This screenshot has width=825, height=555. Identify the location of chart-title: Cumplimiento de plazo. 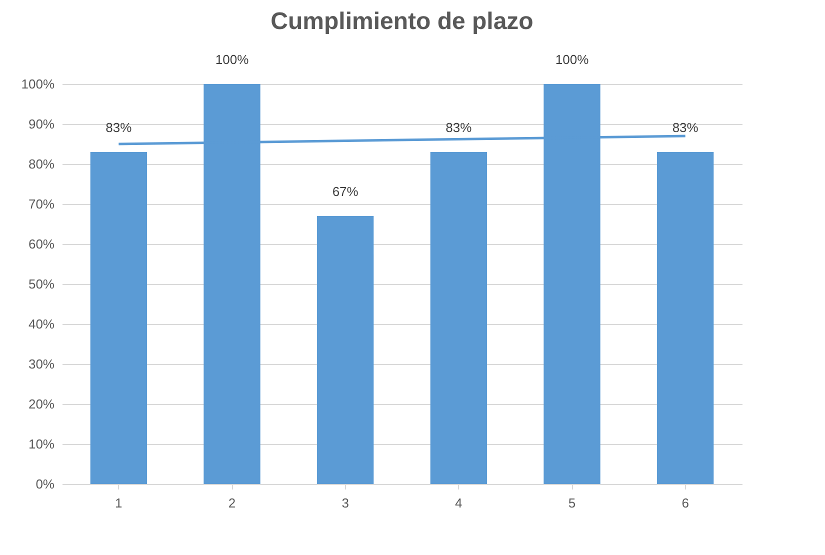
(402, 21).